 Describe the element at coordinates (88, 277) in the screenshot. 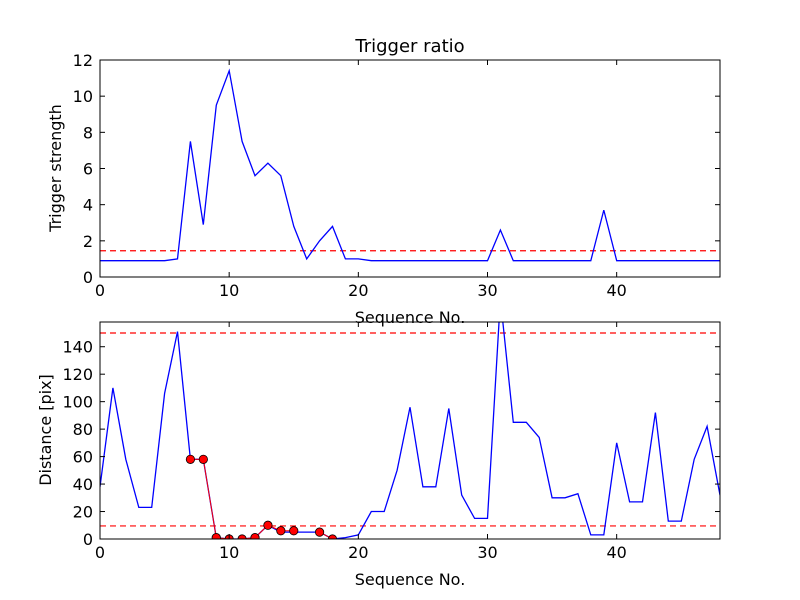

I see `trigger-ratio-y-tick-label: 0` at that location.